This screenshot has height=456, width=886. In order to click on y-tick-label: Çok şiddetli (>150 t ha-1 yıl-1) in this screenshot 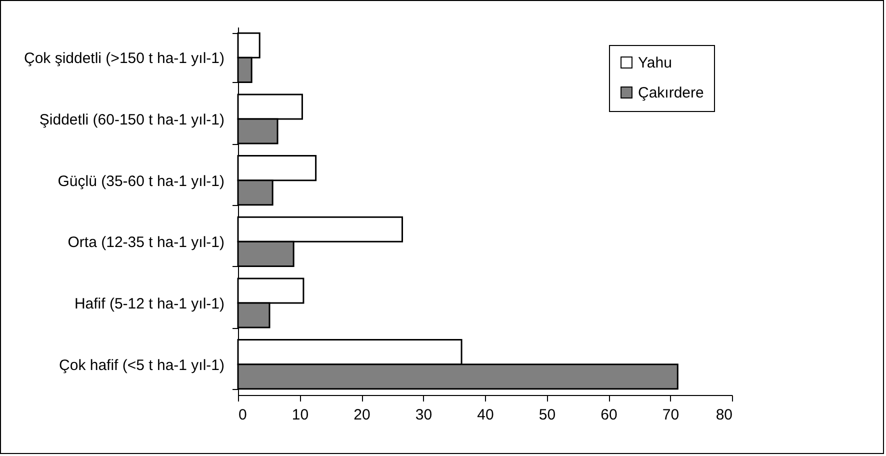, I will do `click(124, 59)`.